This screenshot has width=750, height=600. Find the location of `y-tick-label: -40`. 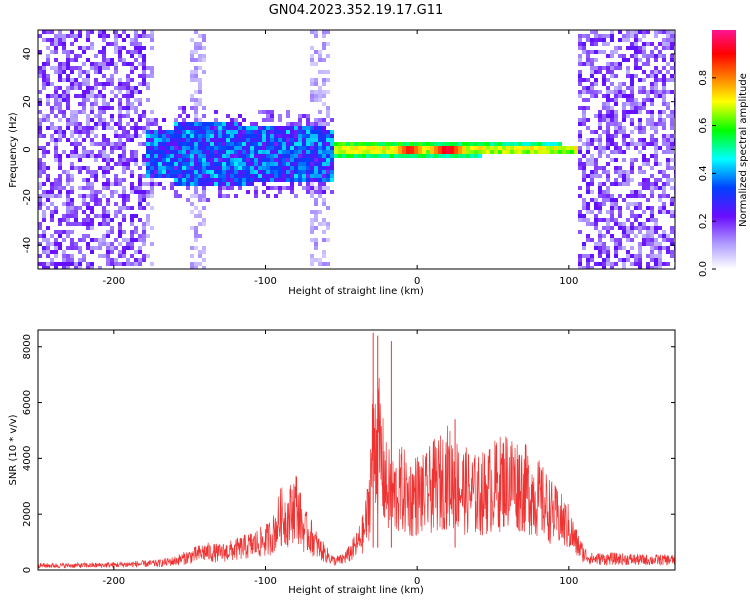

y-tick-label: -40 is located at coordinates (27, 245).